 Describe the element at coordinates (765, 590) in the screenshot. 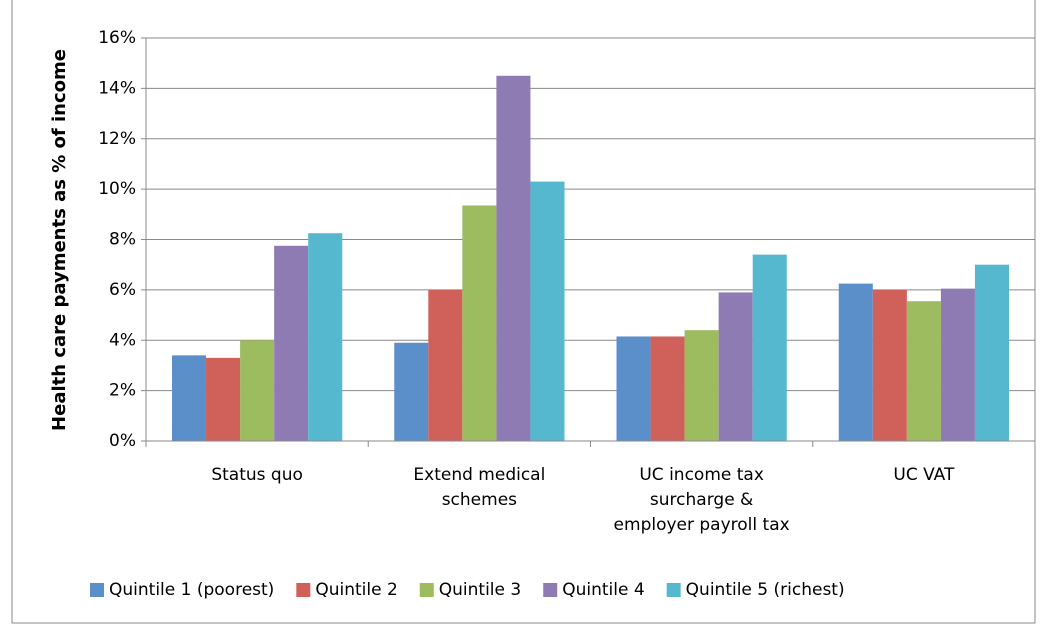

I see `legend-label: Quintile 5 (richest)` at that location.